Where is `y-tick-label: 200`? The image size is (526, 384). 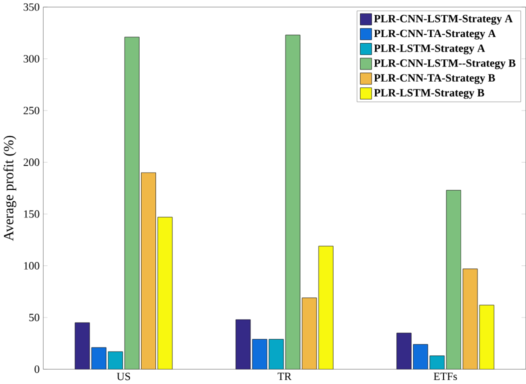
y-tick-label: 200 is located at coordinates (32, 162).